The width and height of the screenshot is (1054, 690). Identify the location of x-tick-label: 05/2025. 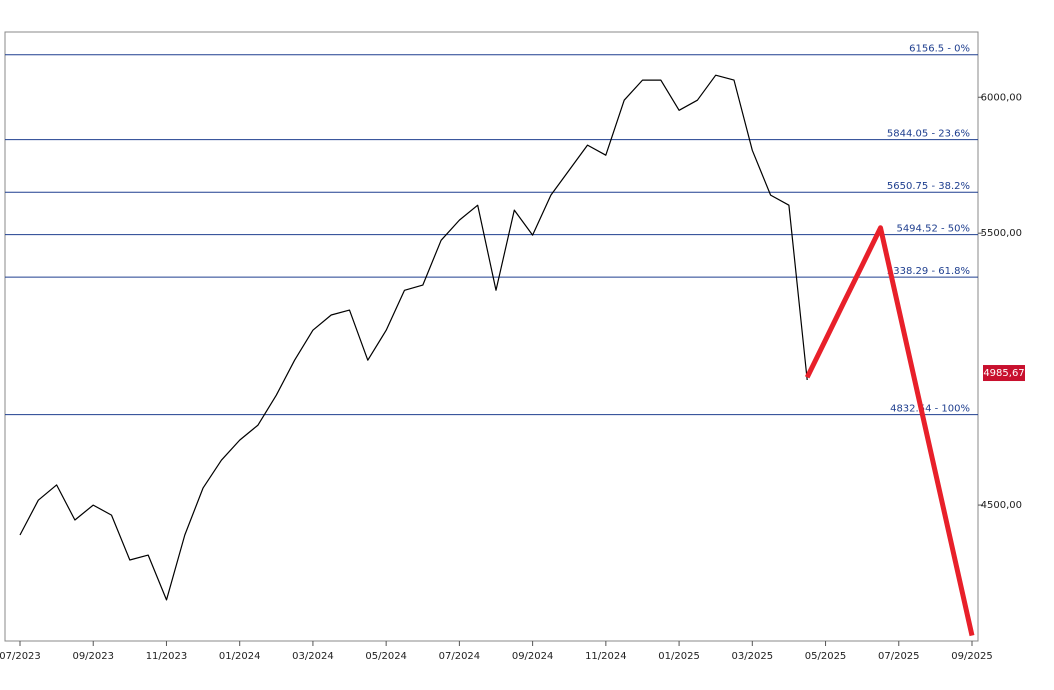
(826, 656).